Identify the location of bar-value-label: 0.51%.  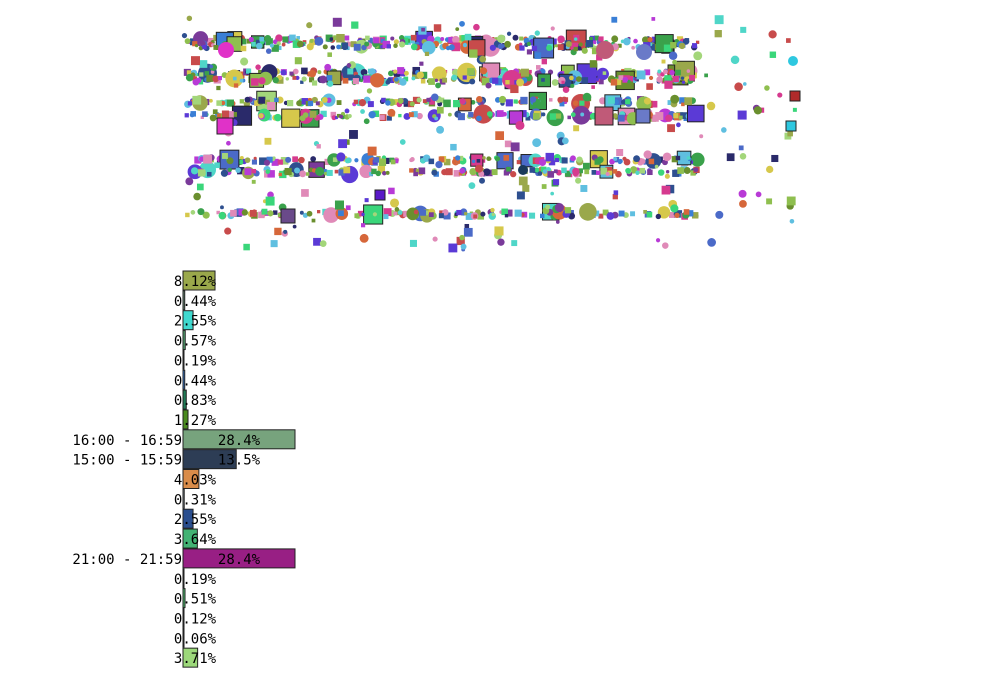
(195, 600).